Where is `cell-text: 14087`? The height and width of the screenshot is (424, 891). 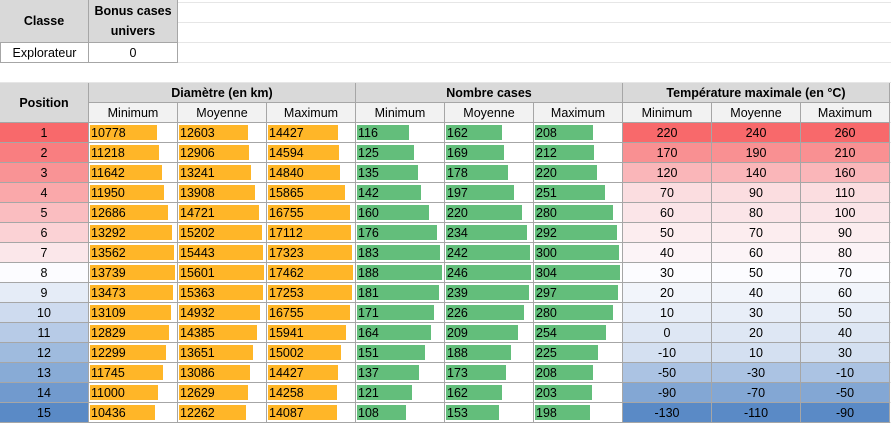 cell-text: 14087 is located at coordinates (286, 412).